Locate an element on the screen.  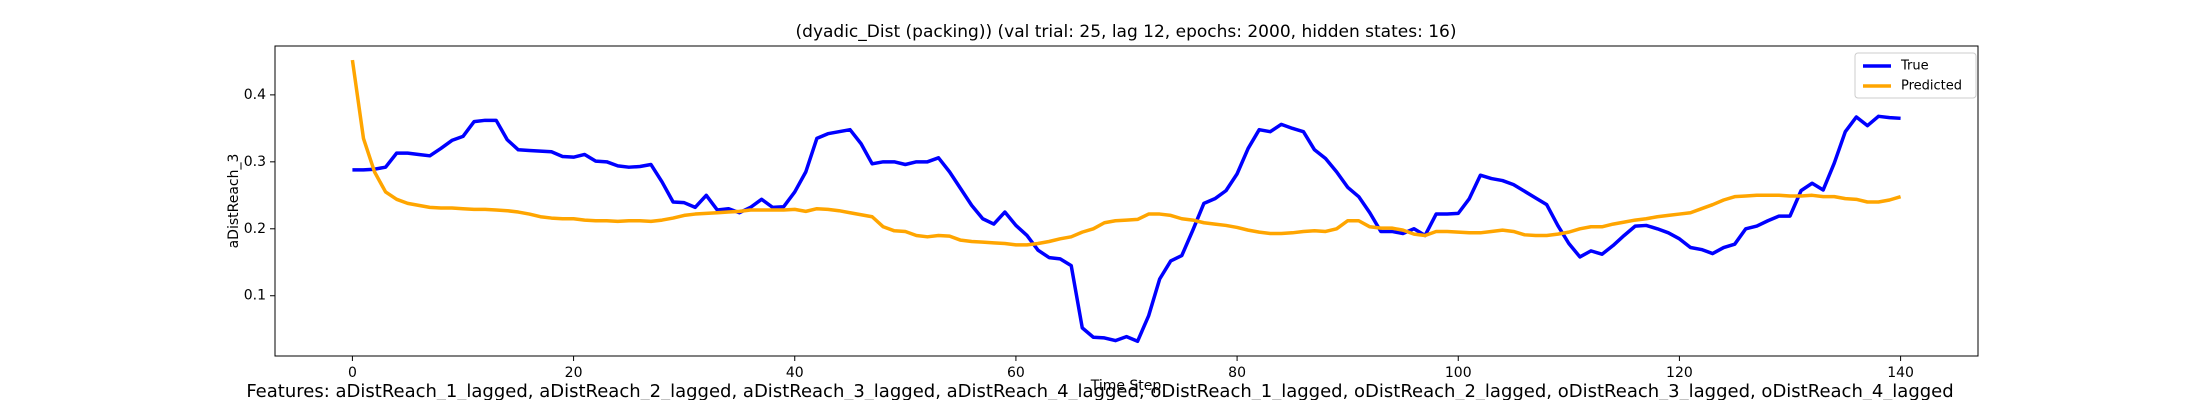
x-axis-label: Time Step is located at coordinates (1126, 386).